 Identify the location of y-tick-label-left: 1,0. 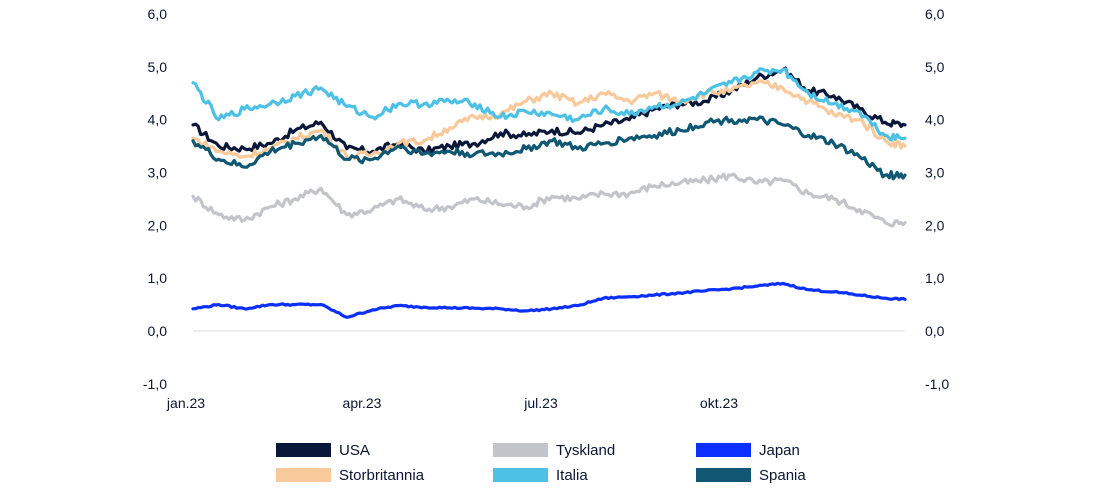
(158, 278).